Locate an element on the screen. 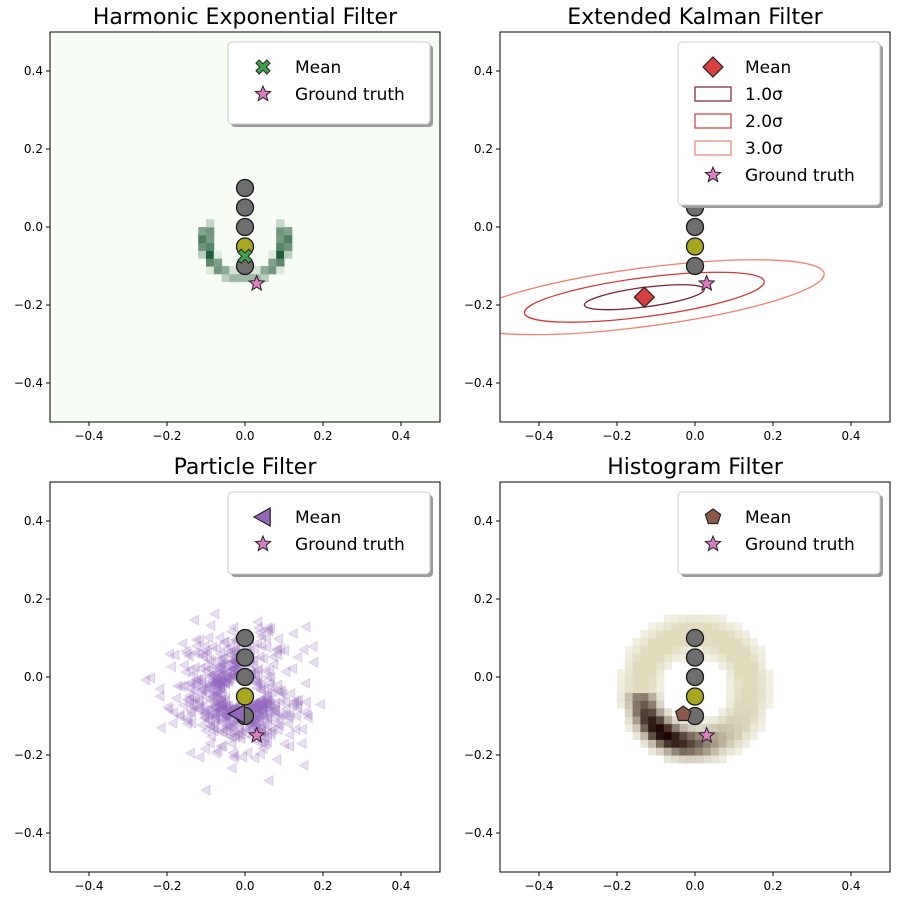 This screenshot has width=900, height=900. legend-marker is located at coordinates (263, 67).